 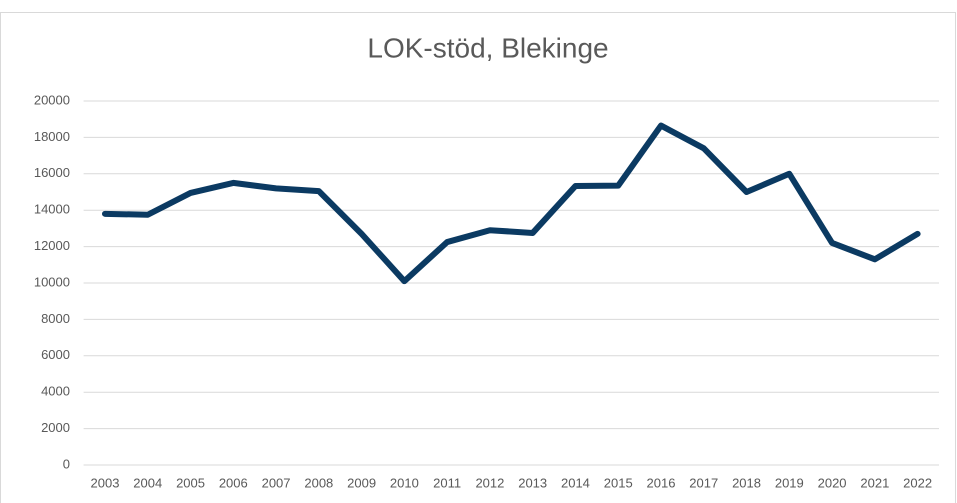 What do you see at coordinates (832, 482) in the screenshot?
I see `x-tick-label: 2020` at bounding box center [832, 482].